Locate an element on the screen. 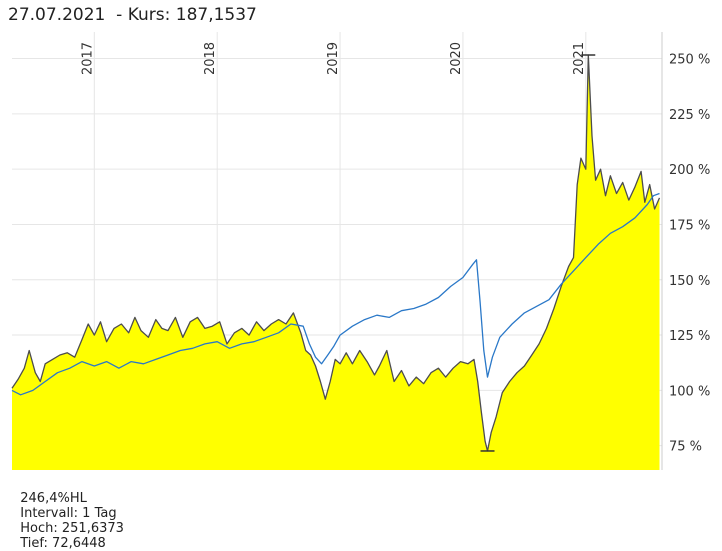 The width and height of the screenshot is (722, 551). x-tick-label: 2020 is located at coordinates (456, 58).